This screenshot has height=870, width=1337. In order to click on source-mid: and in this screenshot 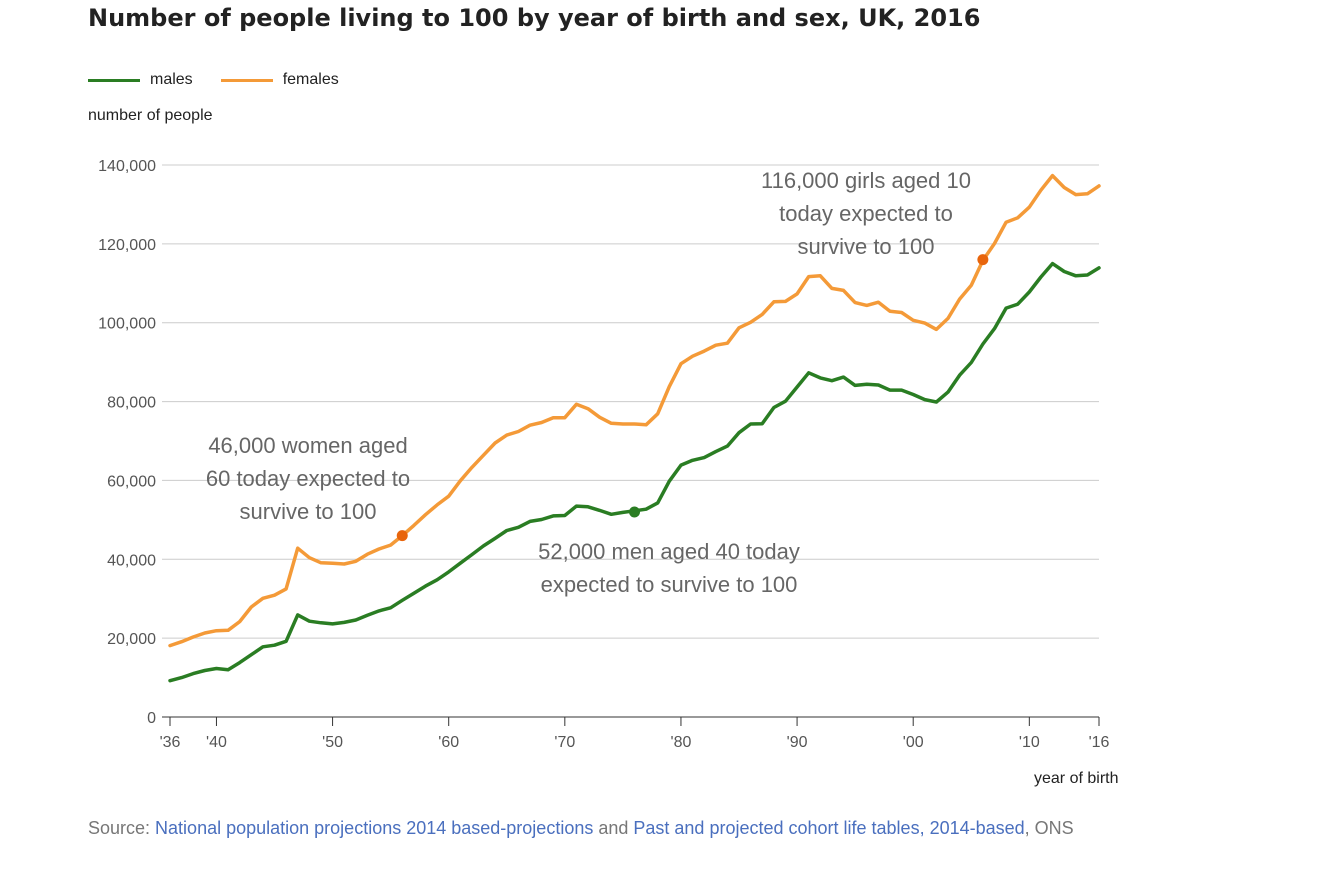, I will do `click(613, 828)`.